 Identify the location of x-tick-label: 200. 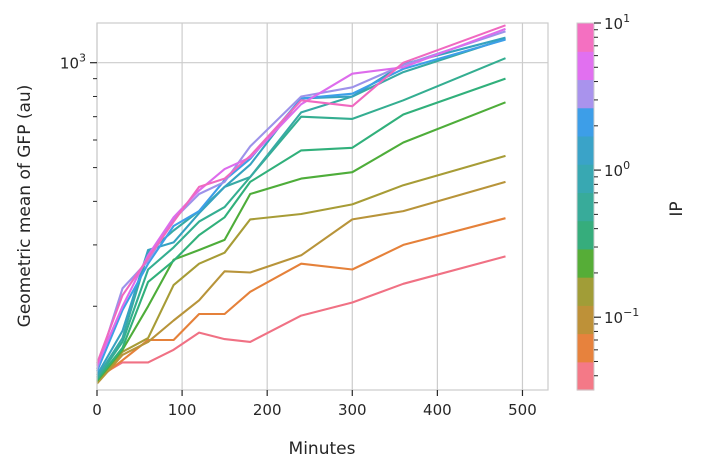
(267, 410).